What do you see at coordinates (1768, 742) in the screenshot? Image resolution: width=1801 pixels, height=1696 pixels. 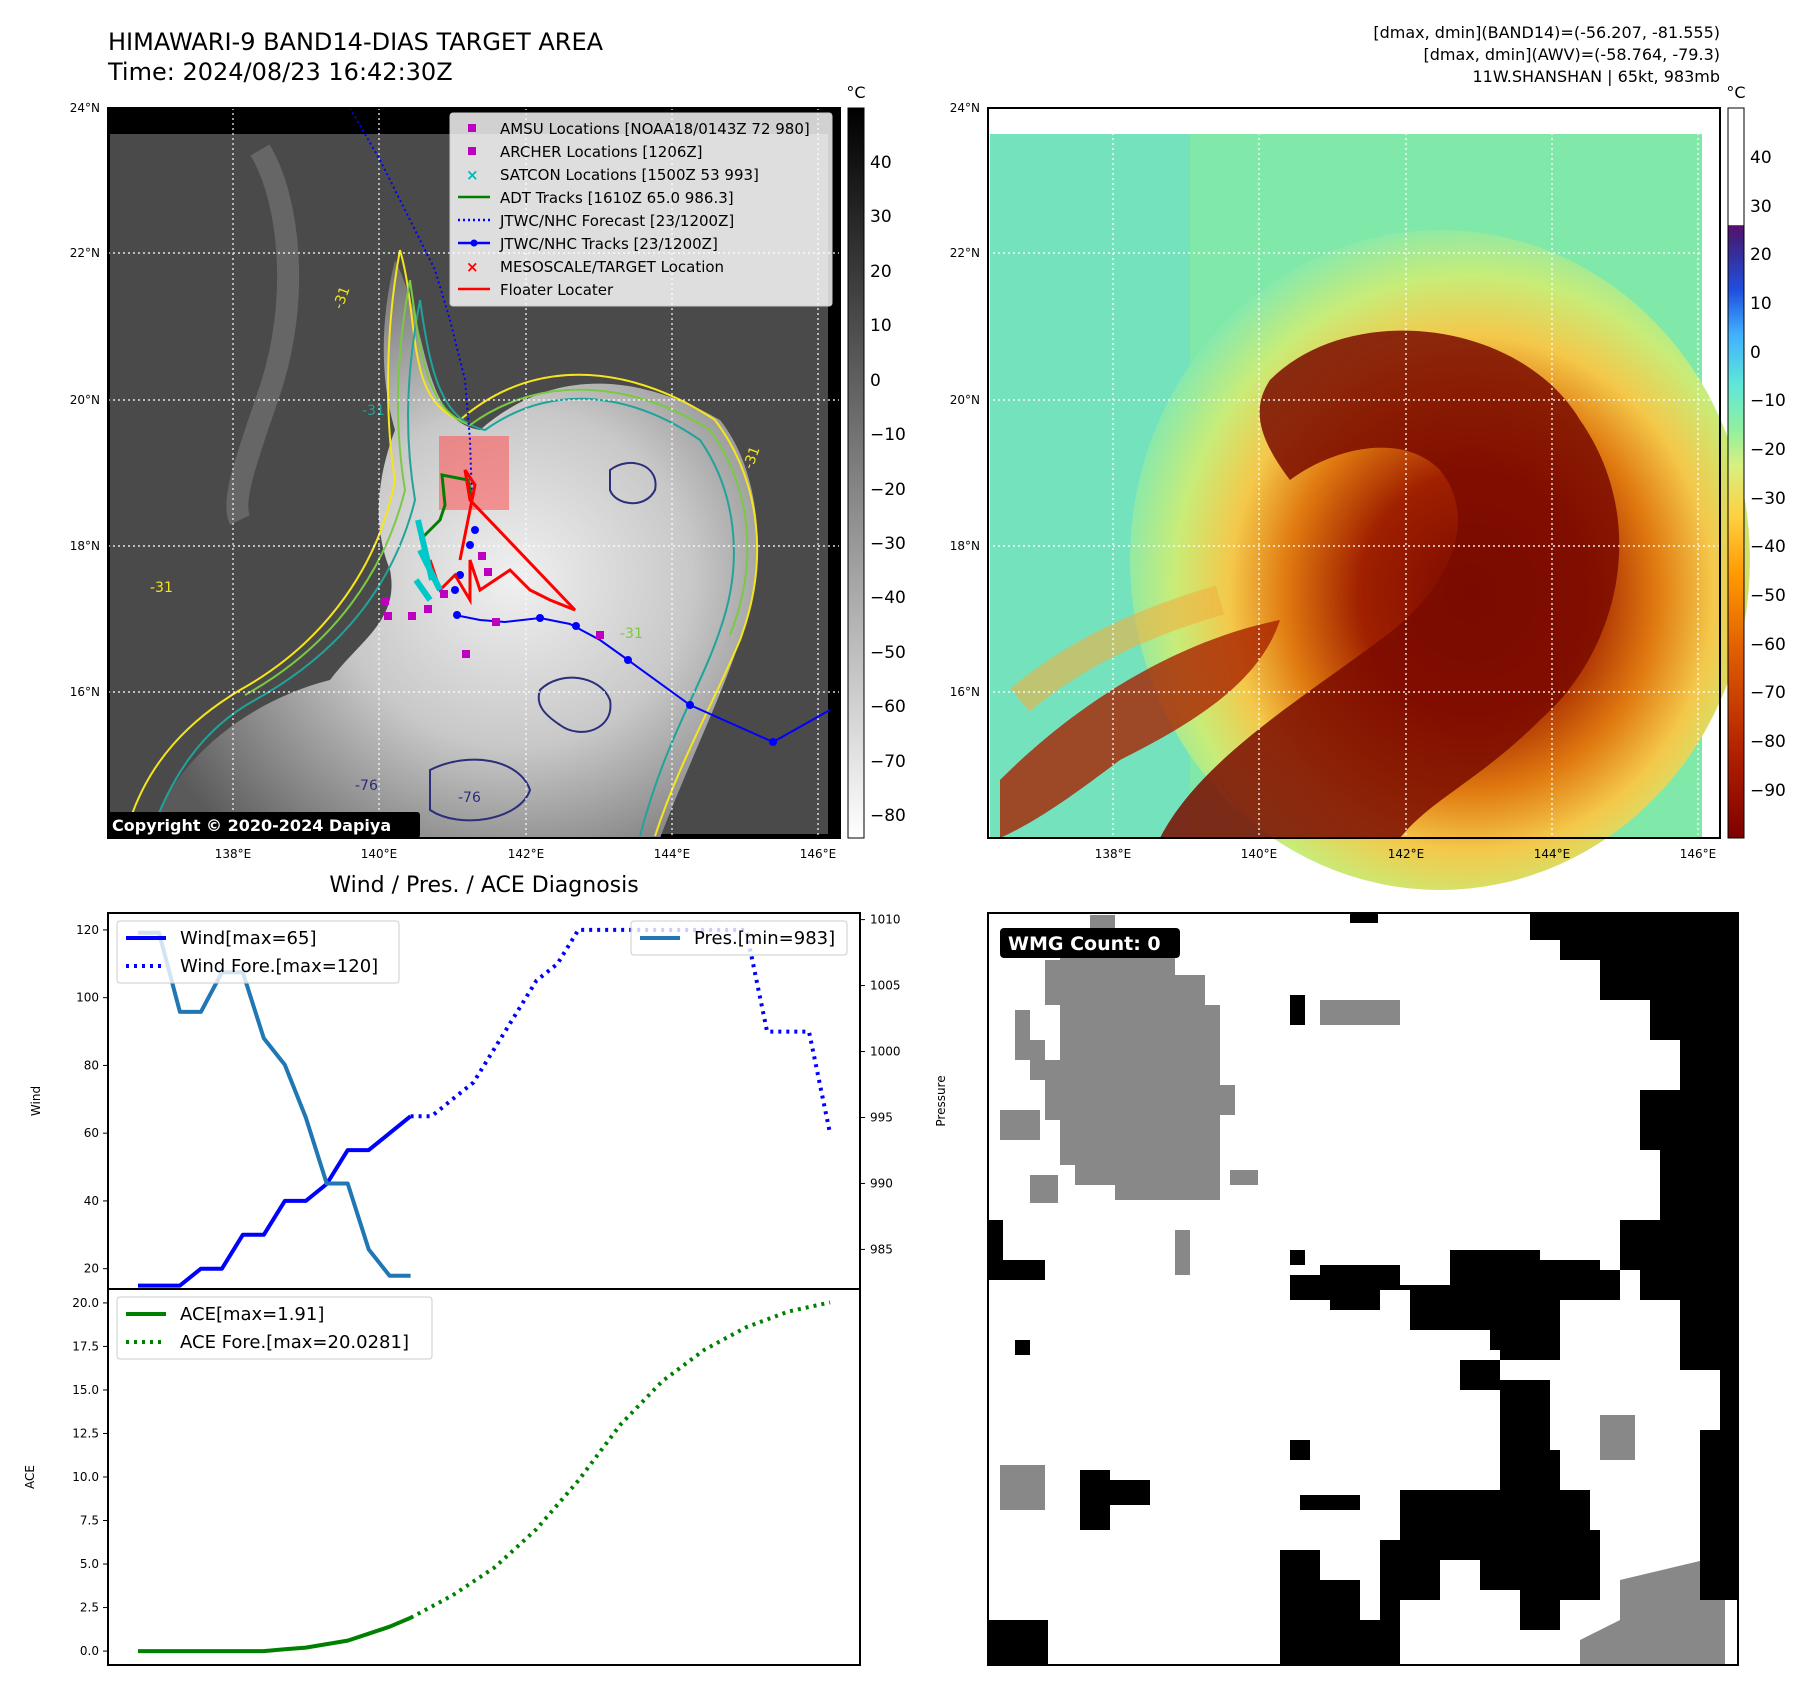 I see `svg-text: −80` at bounding box center [1768, 742].